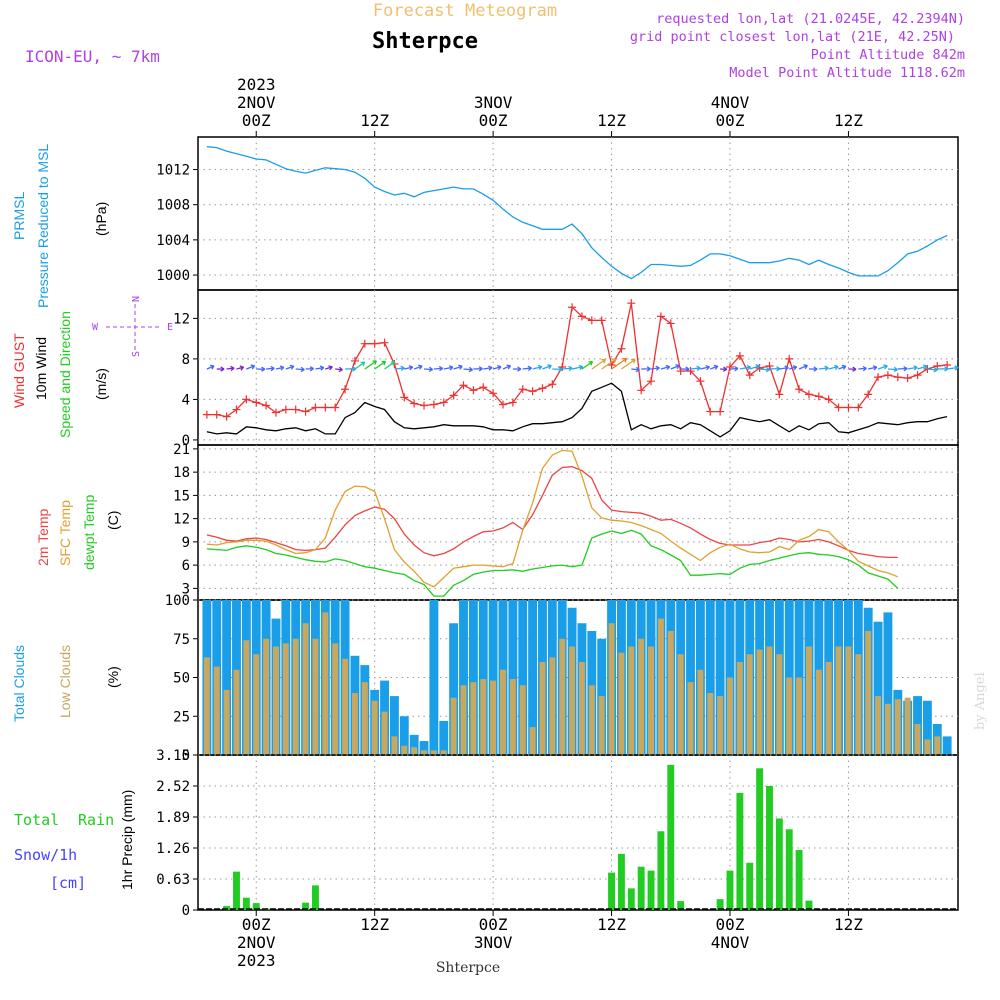 This screenshot has width=1000, height=1000. Describe the element at coordinates (186, 911) in the screenshot. I see `y-tick-label: 0` at that location.